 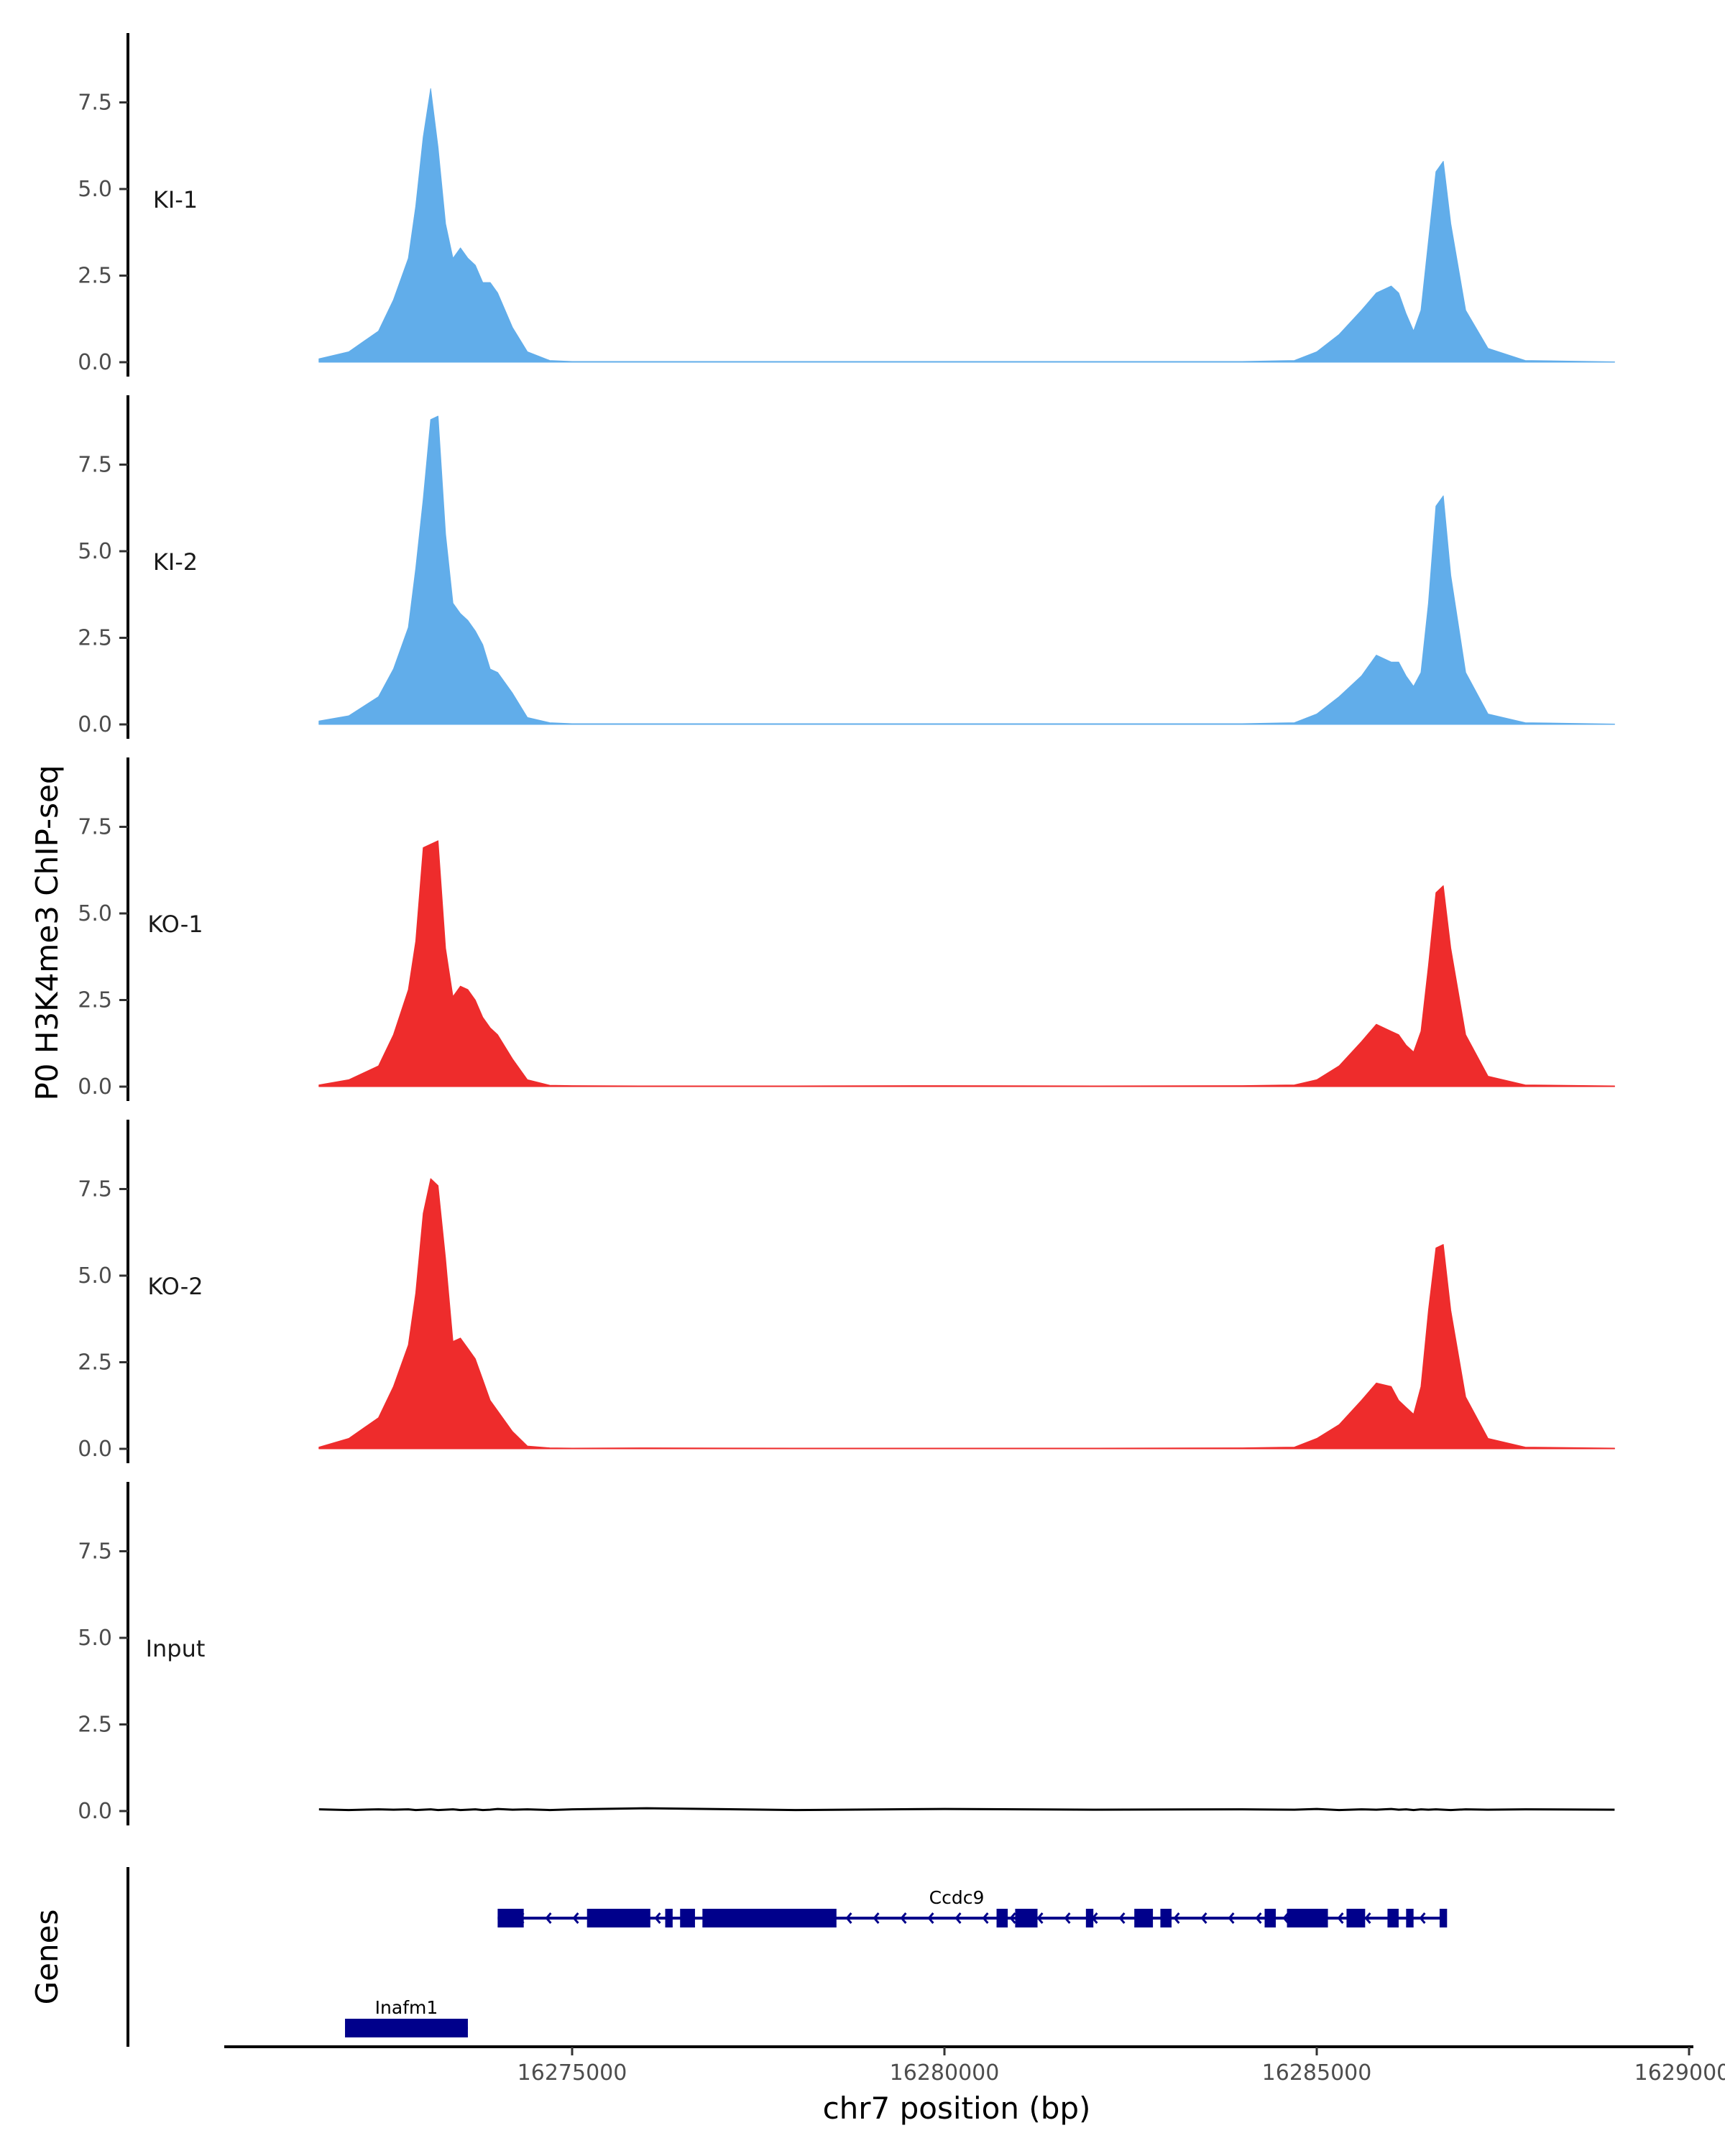 I want to click on y-axis-title: P0 H3K4me3 ChIP-seq, so click(x=47, y=932).